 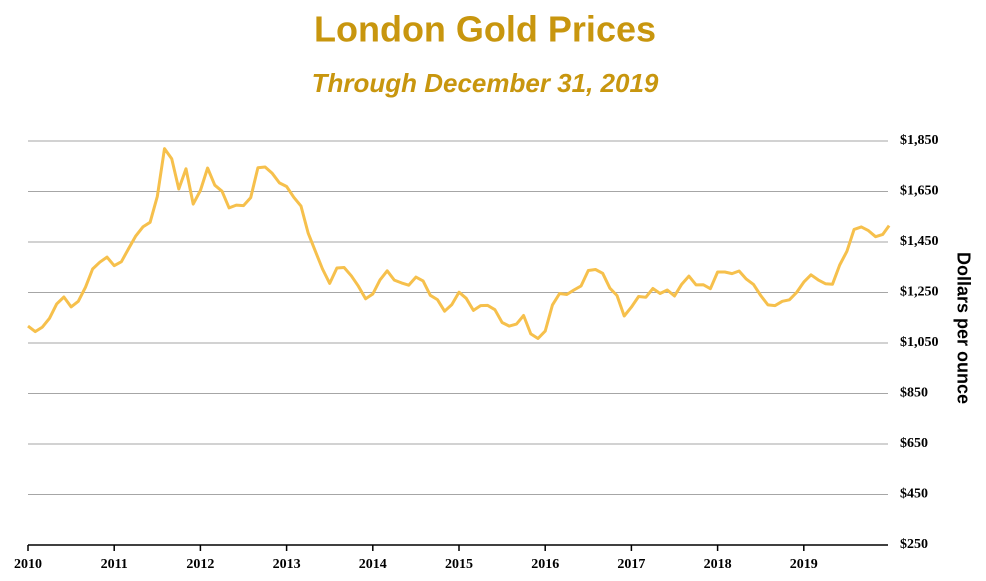 I want to click on y-tick-label: $1,050, so click(x=919, y=342).